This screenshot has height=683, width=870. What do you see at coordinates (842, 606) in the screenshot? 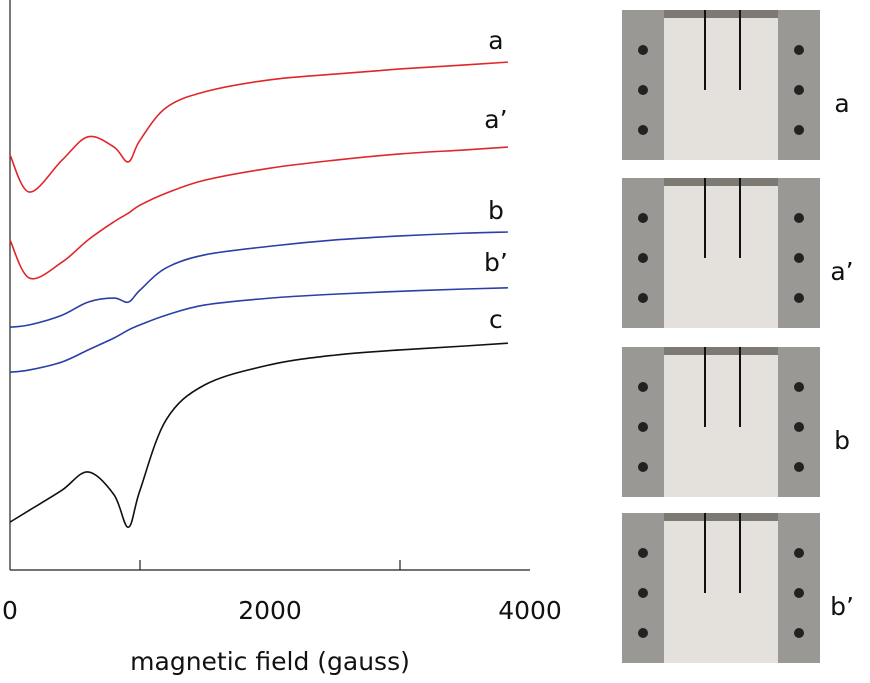
I see `photo-label: b’` at bounding box center [842, 606].